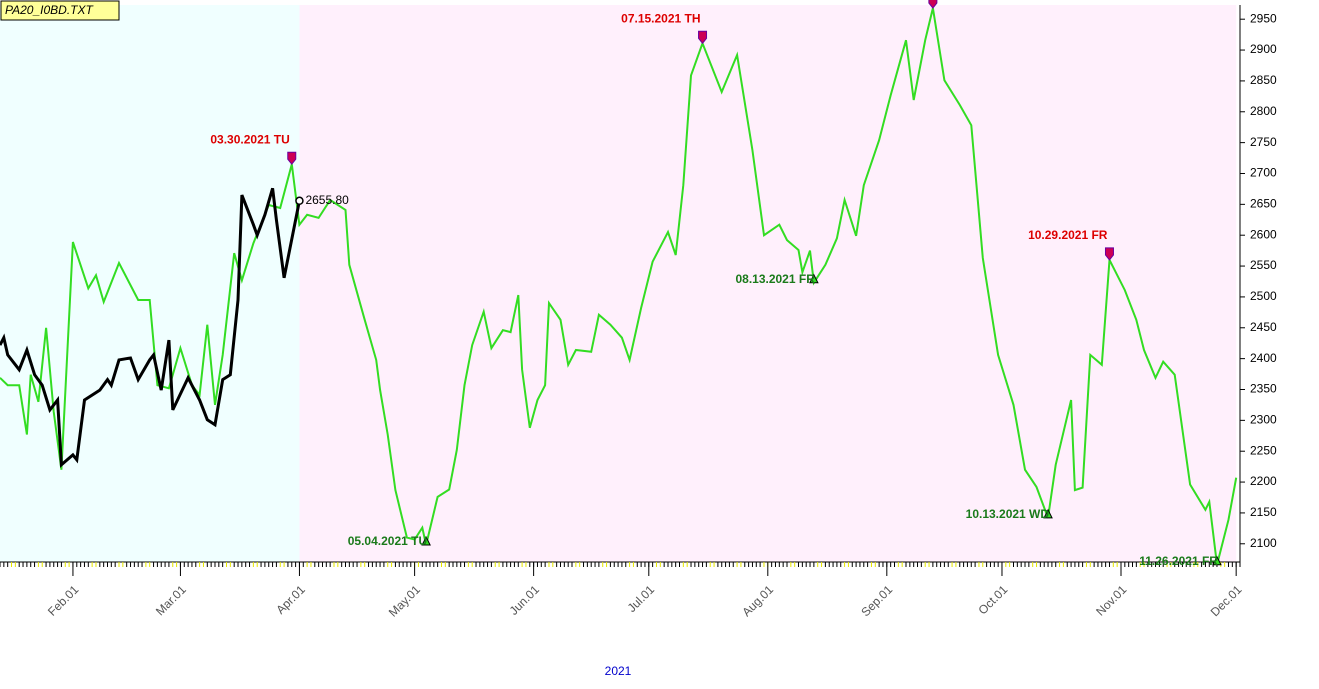  Describe the element at coordinates (1263, 80) in the screenshot. I see `y-tick-label: 2850` at that location.